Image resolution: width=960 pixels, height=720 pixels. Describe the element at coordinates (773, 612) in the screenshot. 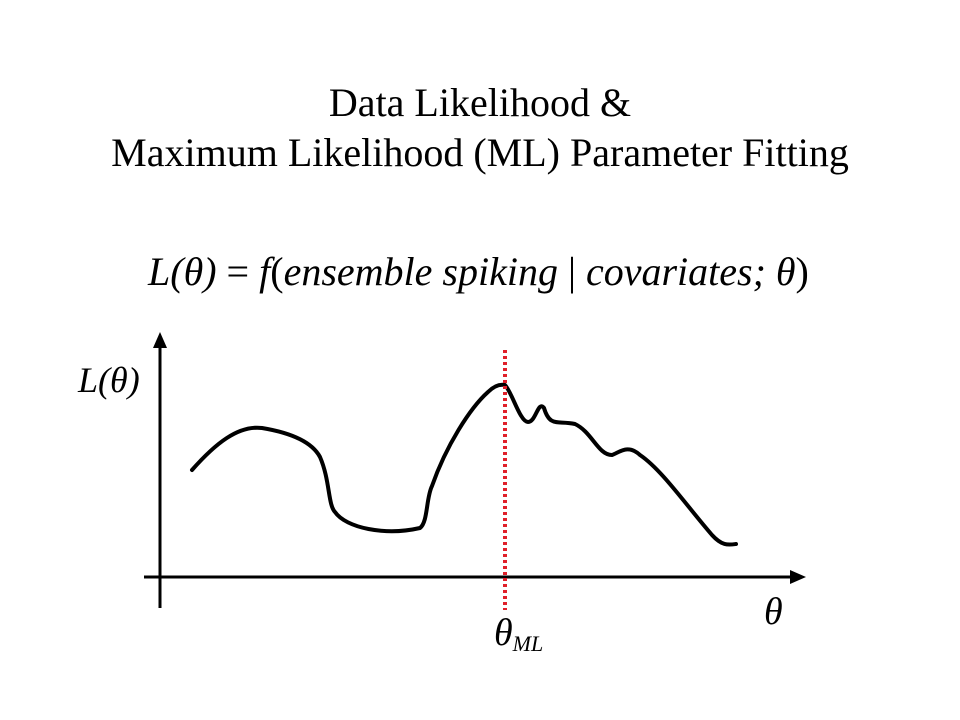

I see `x-axis-label: θ` at that location.